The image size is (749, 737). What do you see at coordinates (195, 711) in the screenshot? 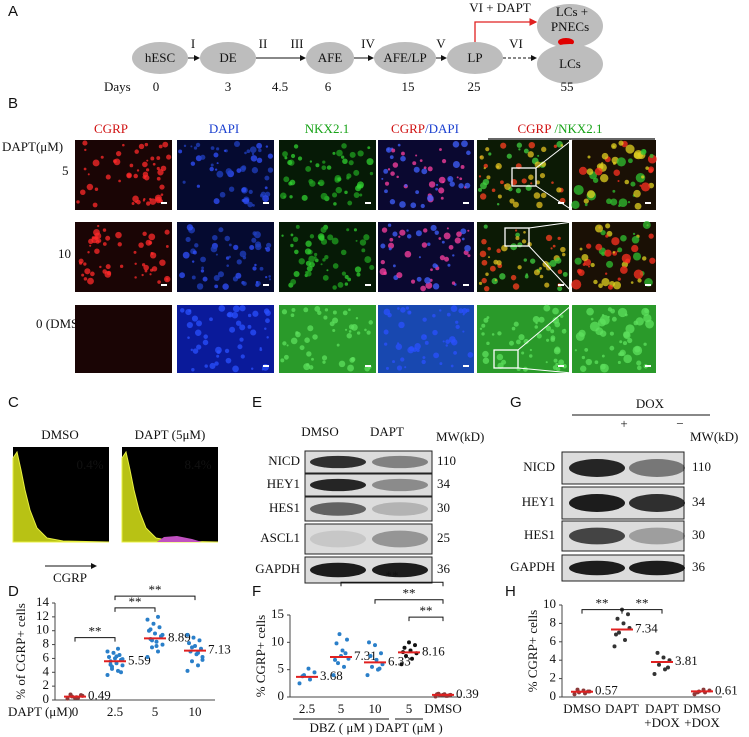
I see `x-tick-label: 10` at bounding box center [195, 711].